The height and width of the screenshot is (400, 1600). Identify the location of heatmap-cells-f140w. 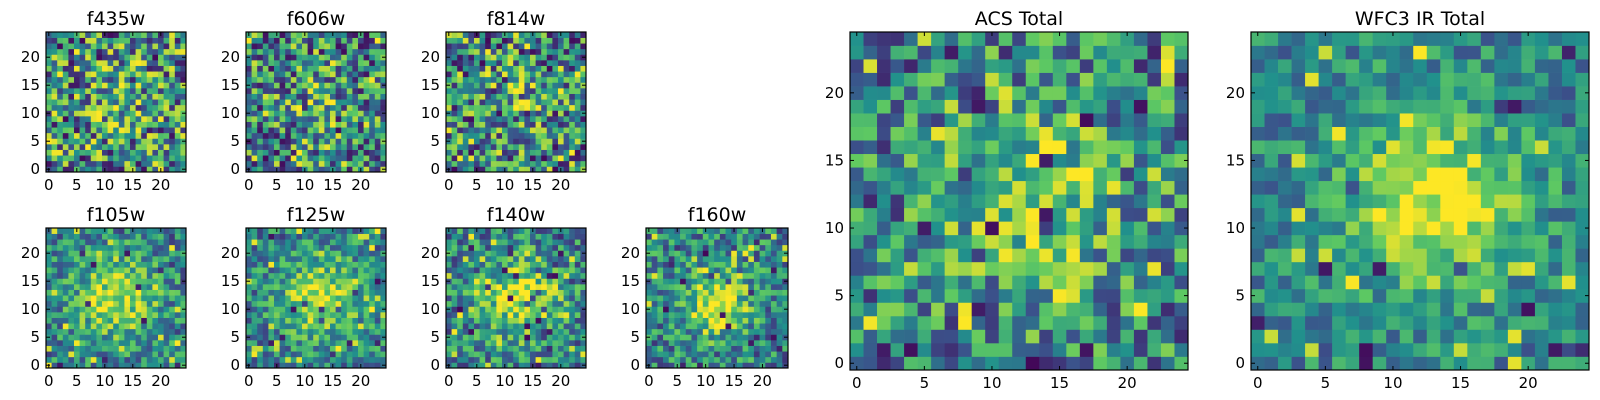
(516, 298).